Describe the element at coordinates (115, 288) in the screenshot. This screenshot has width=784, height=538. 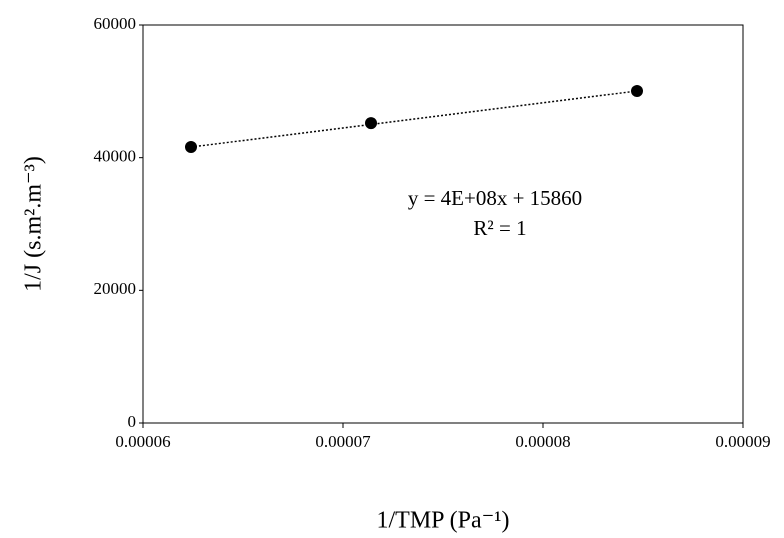
I see `y-tick-label: 20000` at that location.